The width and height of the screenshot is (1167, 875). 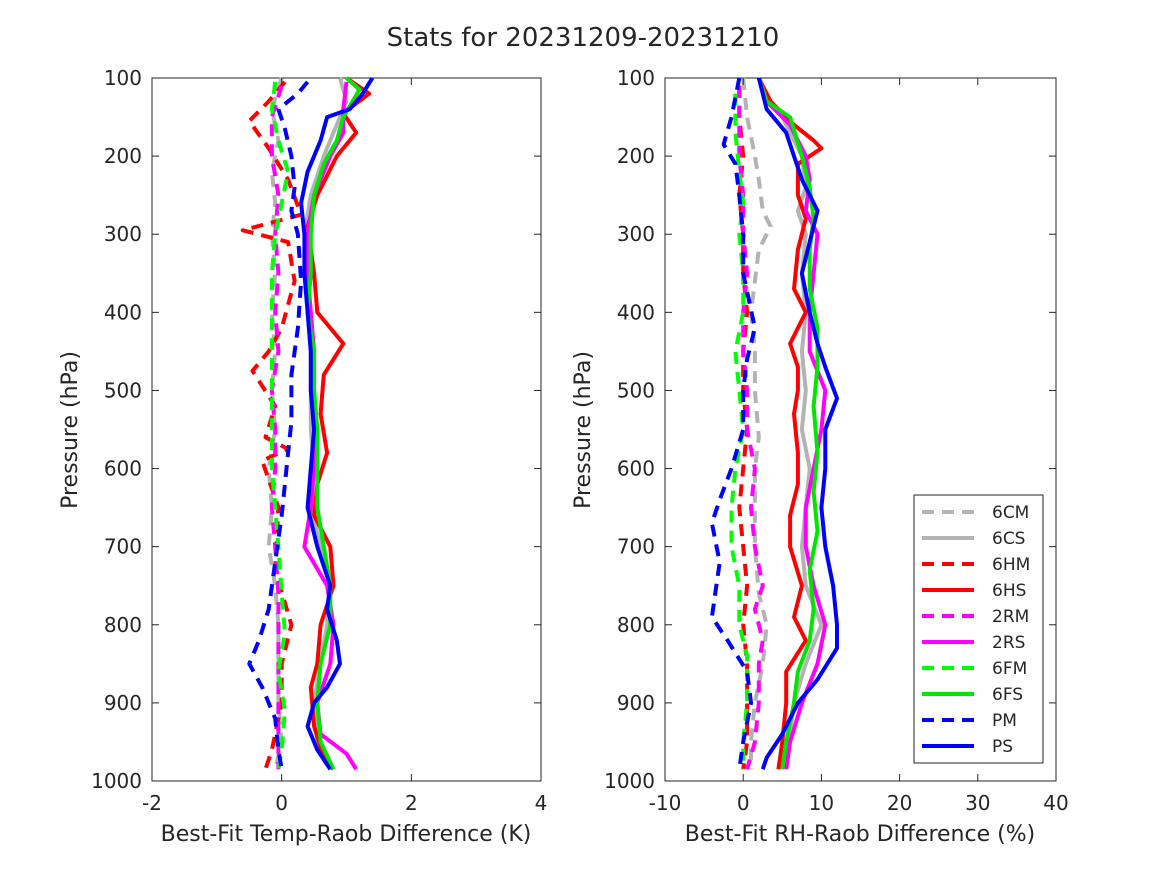 I want to click on rh-y-tick-label: 800, so click(x=636, y=625).